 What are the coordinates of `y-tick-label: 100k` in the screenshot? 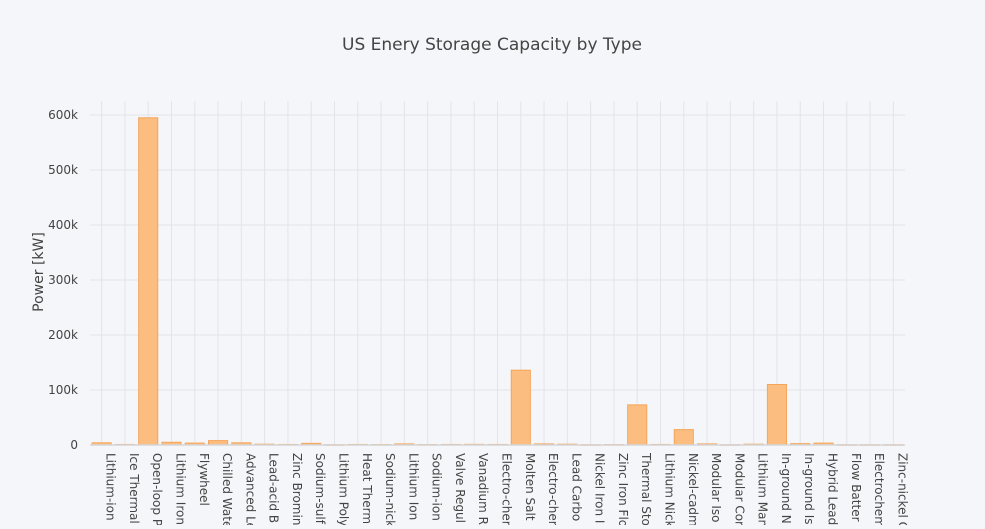 It's located at (63, 390).